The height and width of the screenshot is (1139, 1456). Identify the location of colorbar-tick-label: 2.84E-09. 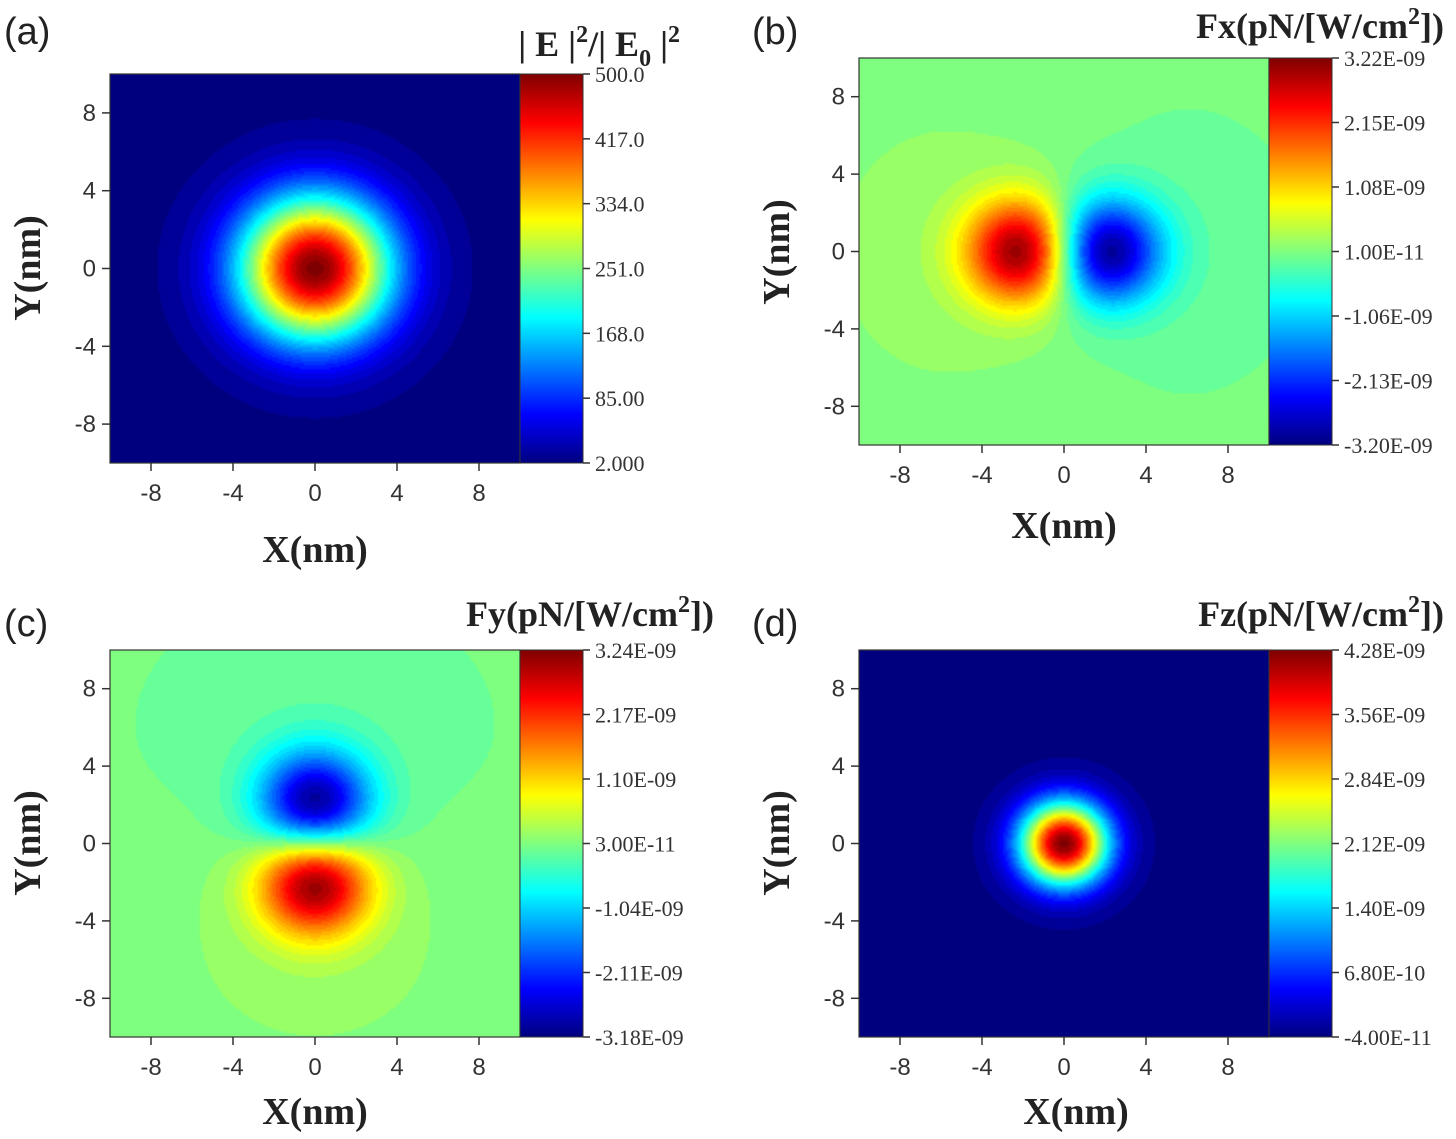
(1384, 779).